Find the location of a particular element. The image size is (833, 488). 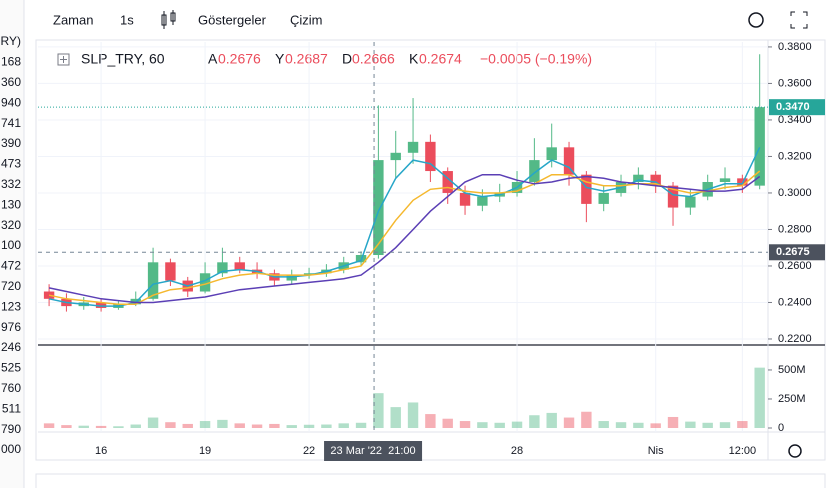

fullscreen-icon is located at coordinates (799, 20).